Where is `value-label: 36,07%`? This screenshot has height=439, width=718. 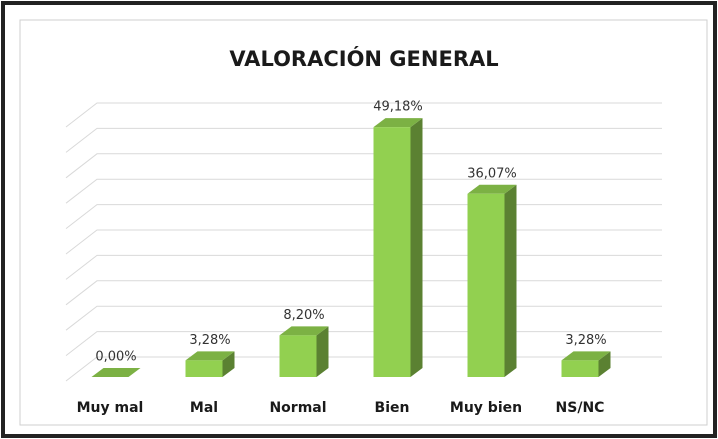
value-label: 36,07% is located at coordinates (492, 173).